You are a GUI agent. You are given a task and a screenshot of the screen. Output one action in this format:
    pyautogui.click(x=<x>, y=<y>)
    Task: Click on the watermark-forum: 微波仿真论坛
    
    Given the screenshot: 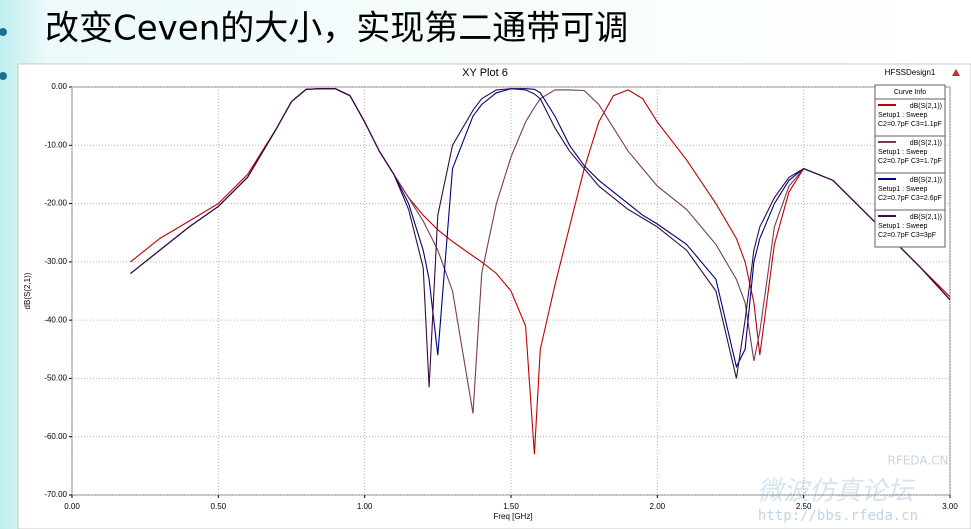 What is the action you would take?
    pyautogui.click(x=836, y=492)
    